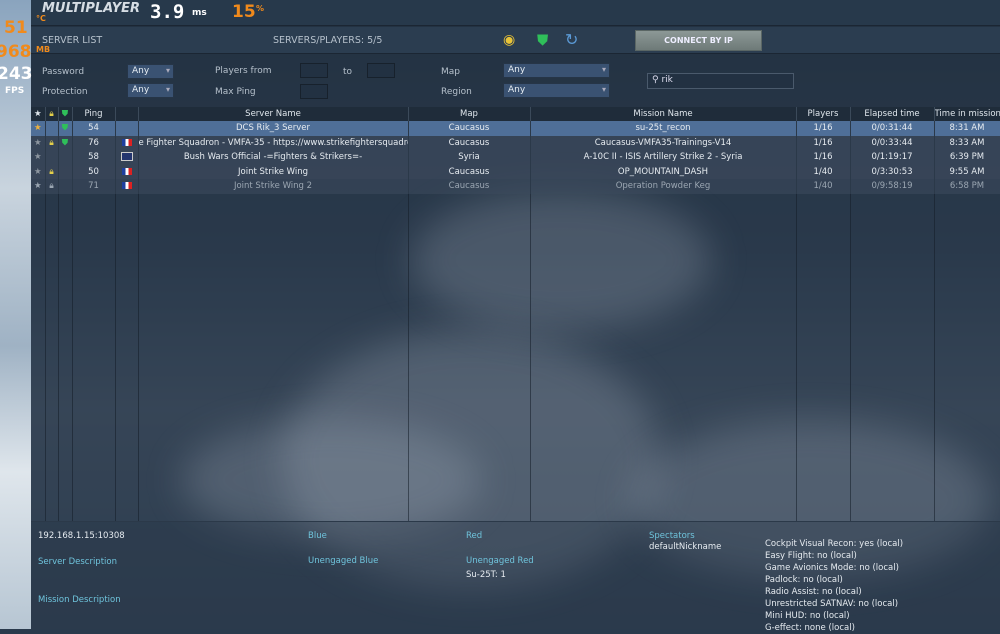 This screenshot has height=634, width=1000. I want to click on server-list-tab: SERVER LIST, so click(72, 40).